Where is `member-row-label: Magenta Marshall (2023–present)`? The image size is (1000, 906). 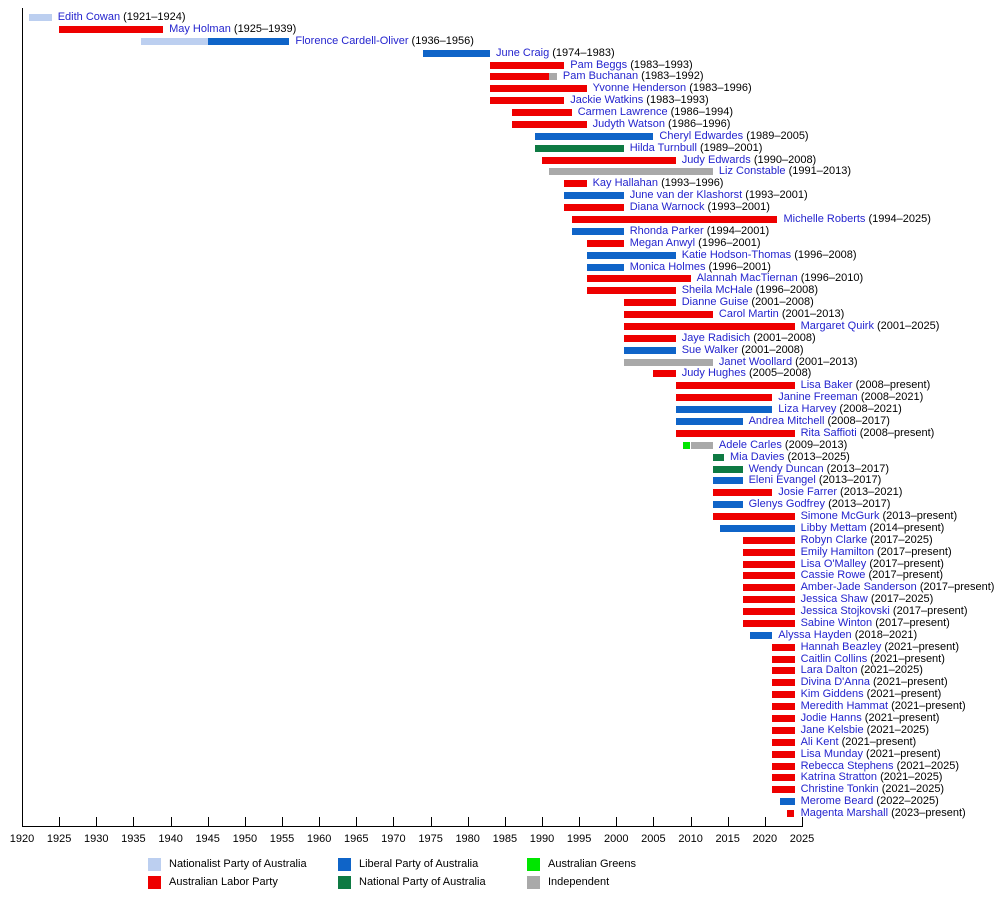
member-row-label: Magenta Marshall (2023–present) is located at coordinates (883, 813).